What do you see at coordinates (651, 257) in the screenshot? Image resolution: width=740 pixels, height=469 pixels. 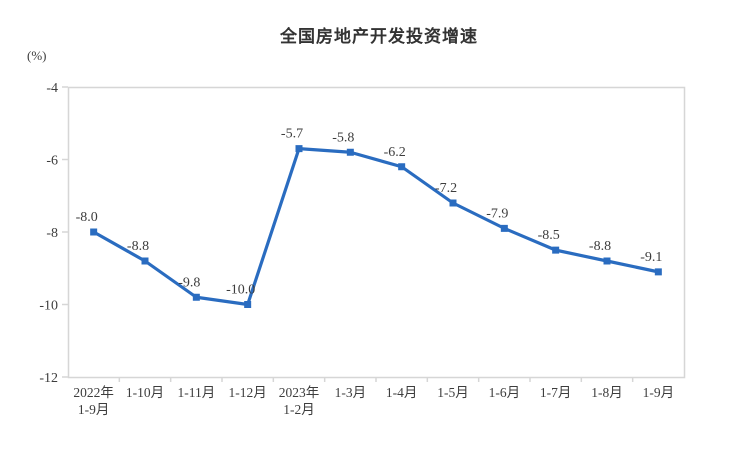 I see `data-point-label: -9.1` at bounding box center [651, 257].